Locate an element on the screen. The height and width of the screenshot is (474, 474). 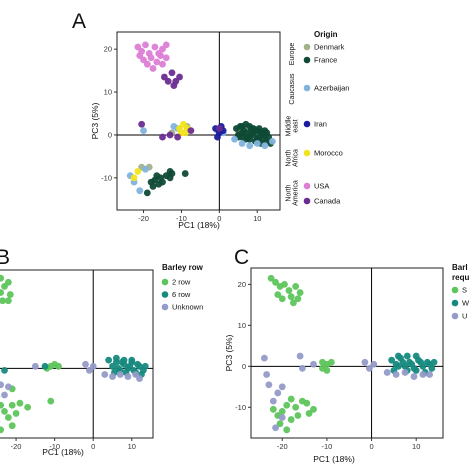
data-point-iran is located at coordinates (217, 137).